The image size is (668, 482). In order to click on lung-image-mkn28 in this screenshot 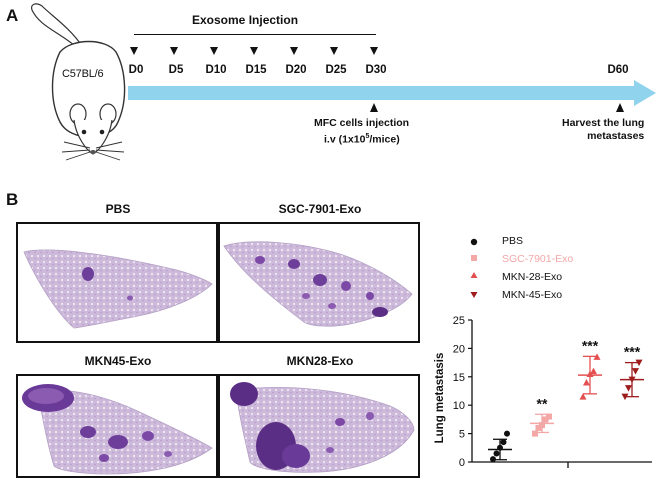, I will do `click(319, 426)`.